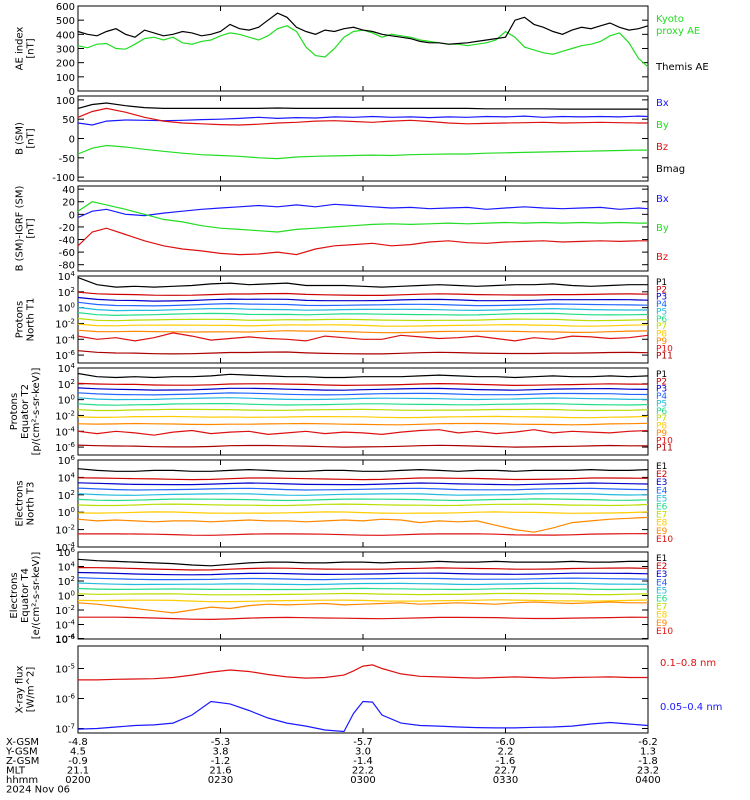 Image resolution: width=750 pixels, height=800 pixels. Describe the element at coordinates (662, 600) in the screenshot. I see `legend-e6: E6` at that location.